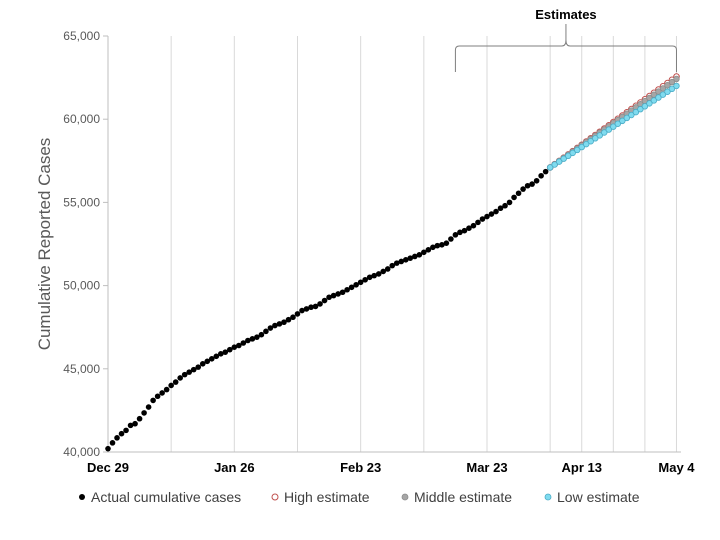 The height and width of the screenshot is (540, 720). What do you see at coordinates (81, 286) in the screenshot?
I see `y-tick-label: 50,000` at bounding box center [81, 286].